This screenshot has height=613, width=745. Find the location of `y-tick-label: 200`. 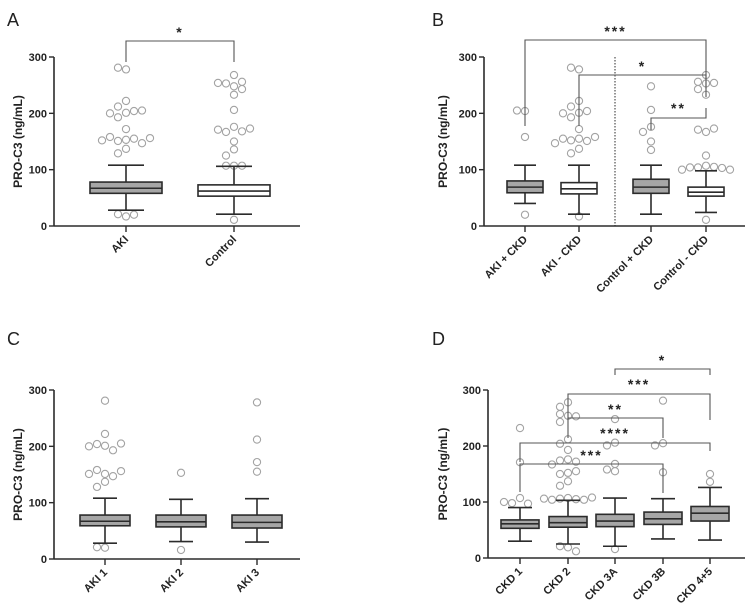

y-tick-label: 200 is located at coordinates (38, 114).